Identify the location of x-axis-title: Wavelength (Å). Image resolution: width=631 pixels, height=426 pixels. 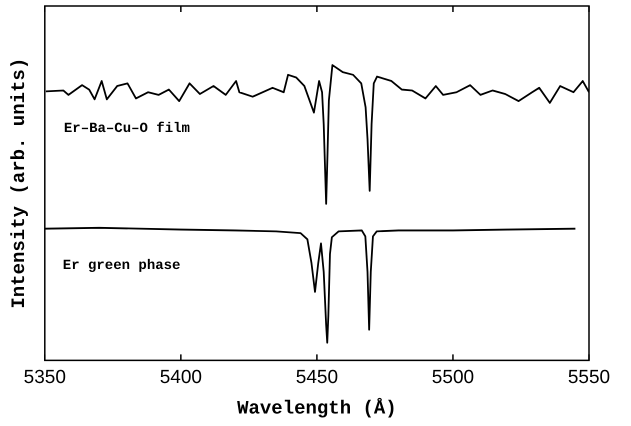
(317, 408).